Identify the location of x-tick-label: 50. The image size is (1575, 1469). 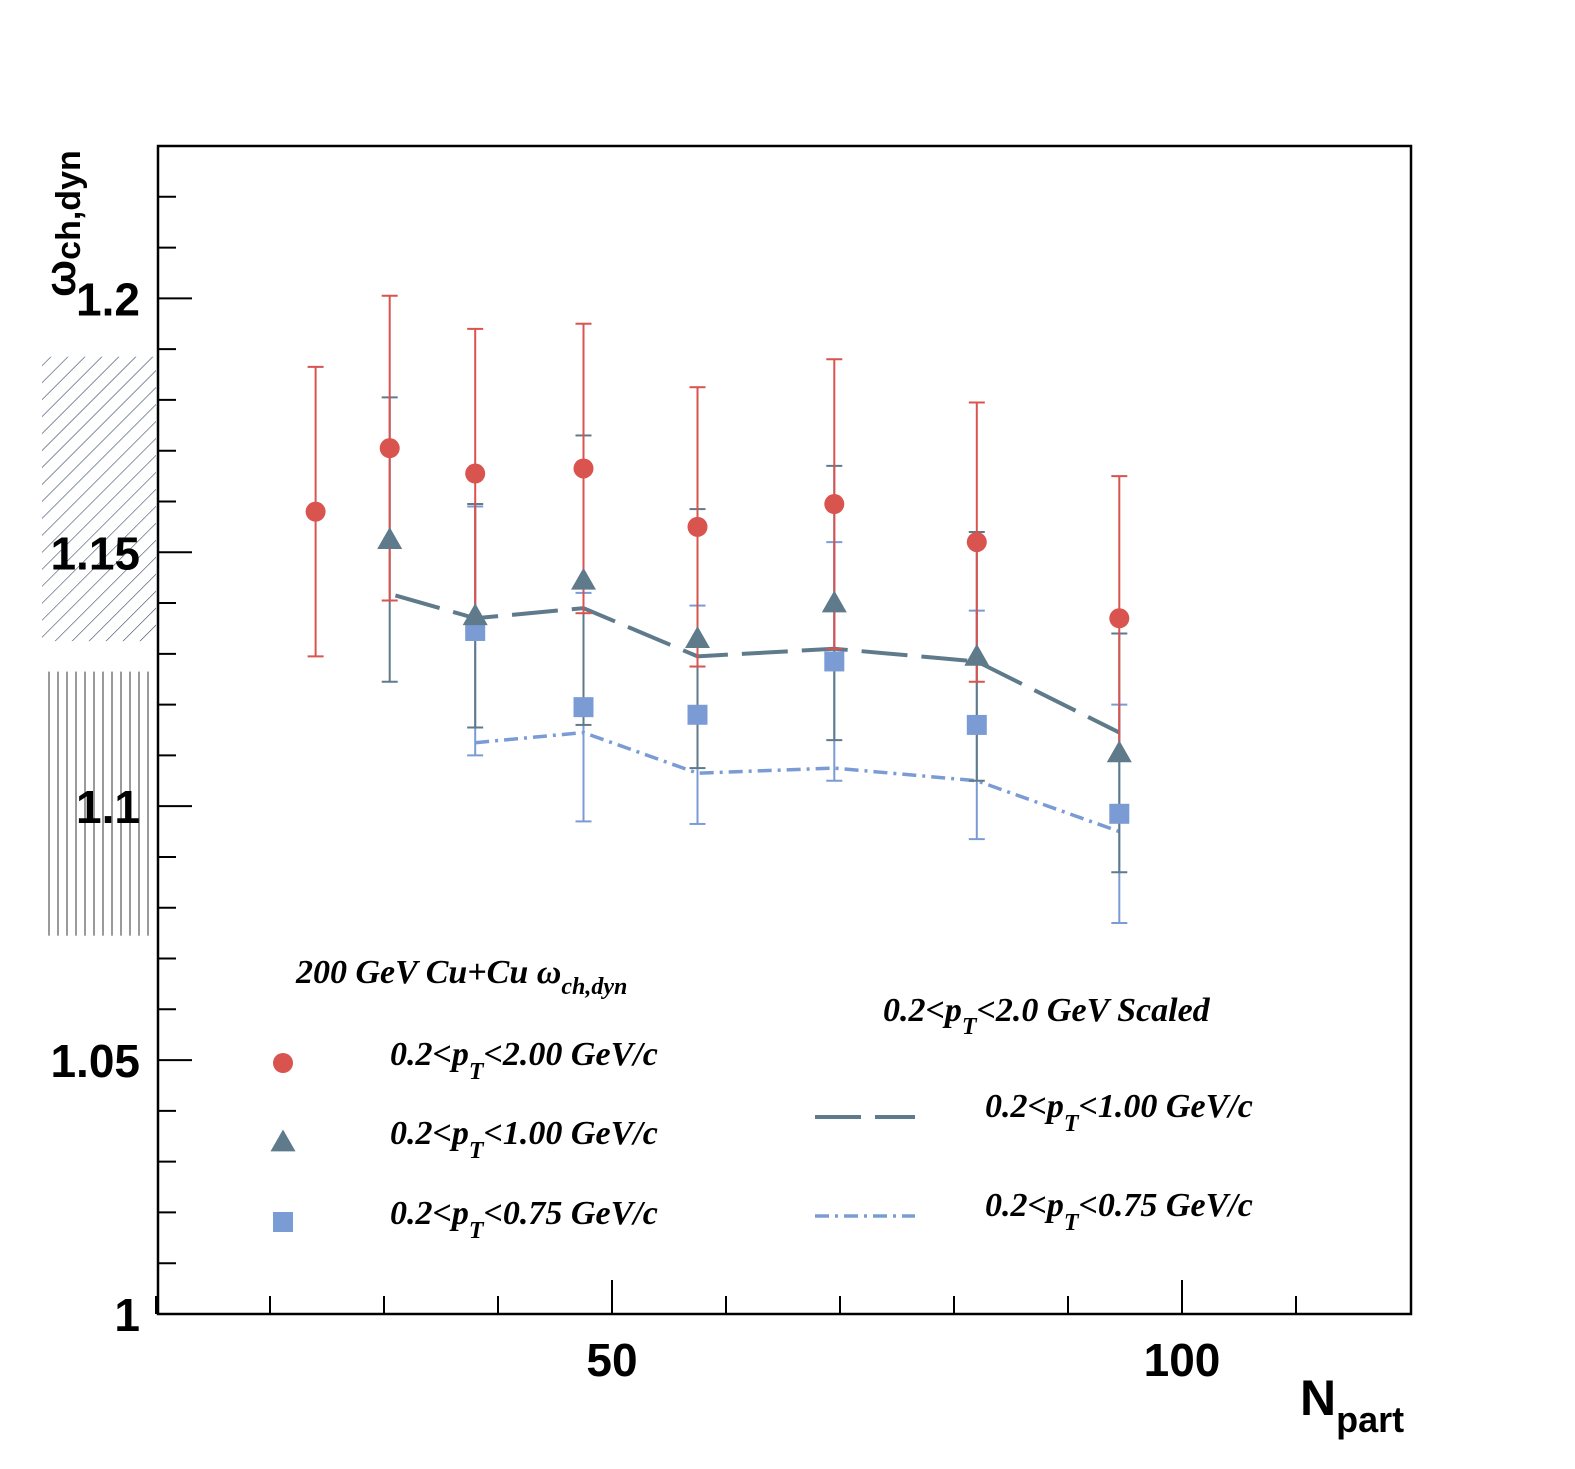
(611, 1360).